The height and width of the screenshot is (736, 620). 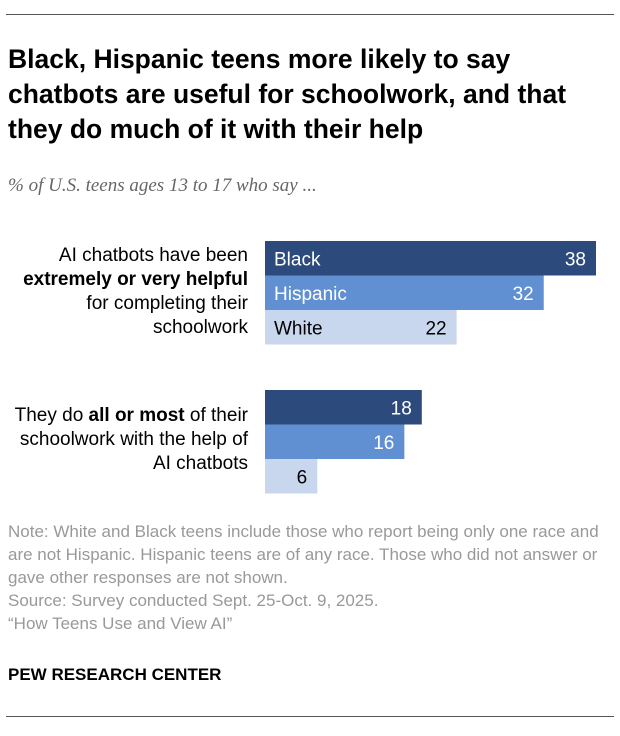 I want to click on data-label: 32, so click(x=523, y=294).